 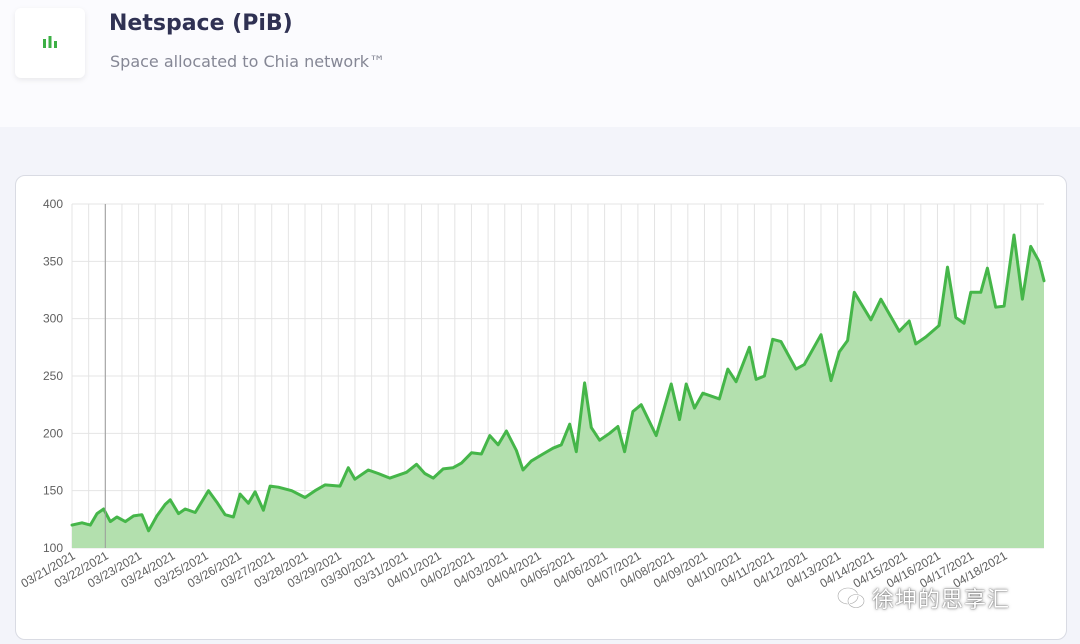 I want to click on y-tick-label: 150, so click(x=53, y=491).